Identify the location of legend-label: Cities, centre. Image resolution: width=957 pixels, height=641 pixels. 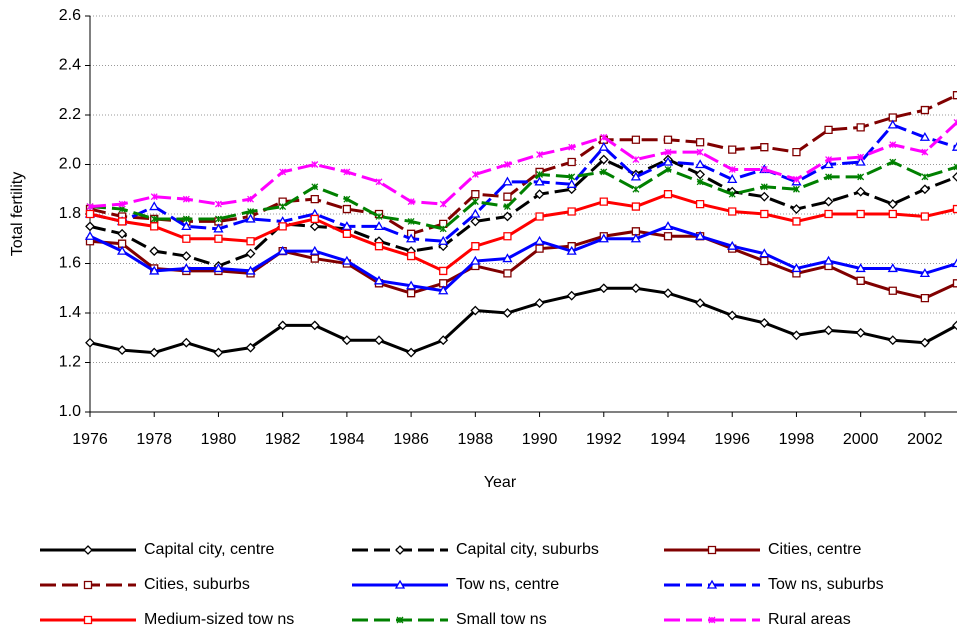
(814, 549).